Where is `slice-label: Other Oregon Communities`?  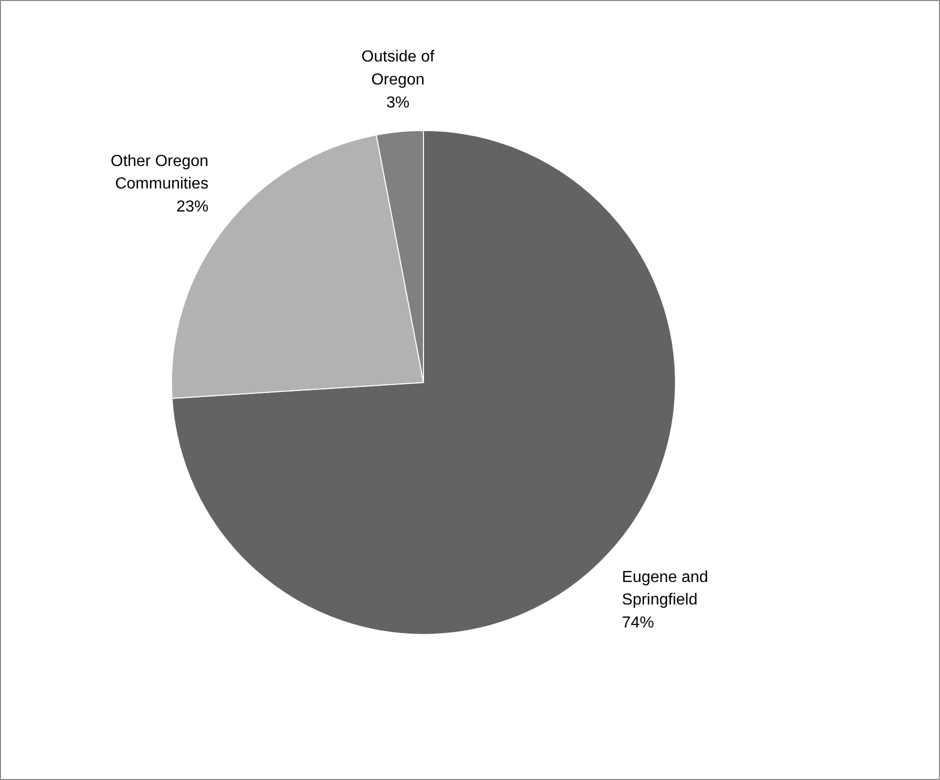
slice-label: Other Oregon Communities is located at coordinates (159, 172).